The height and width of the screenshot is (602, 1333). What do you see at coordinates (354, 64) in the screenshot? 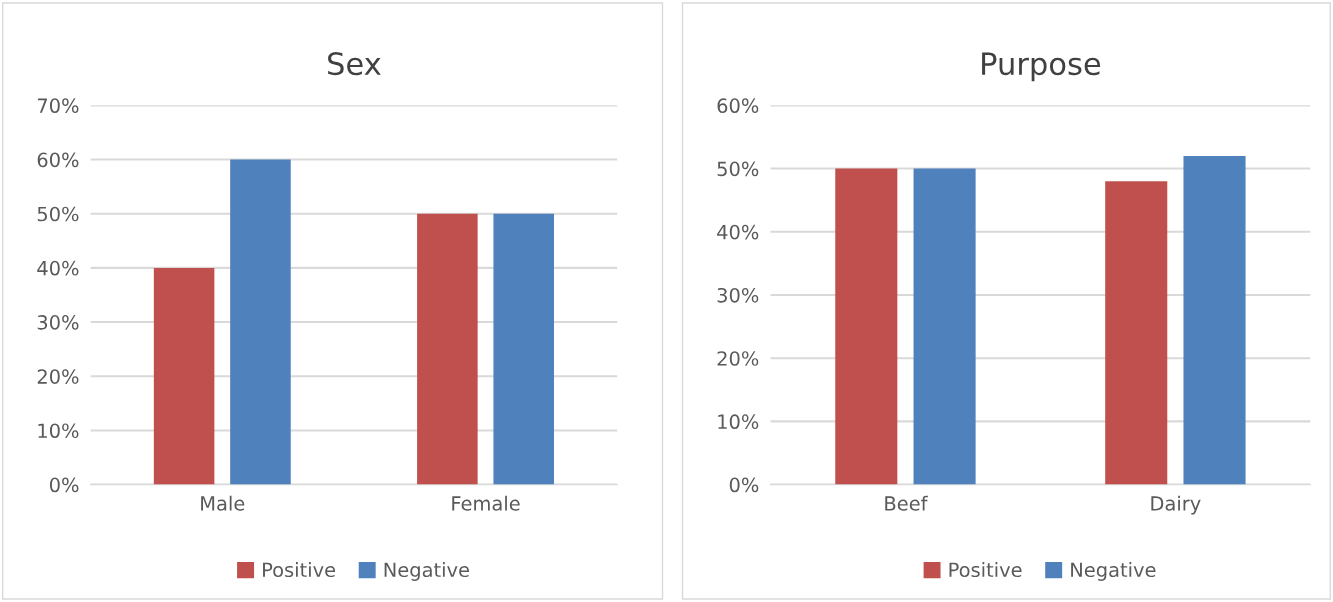
I see `chart-title: Sex` at bounding box center [354, 64].